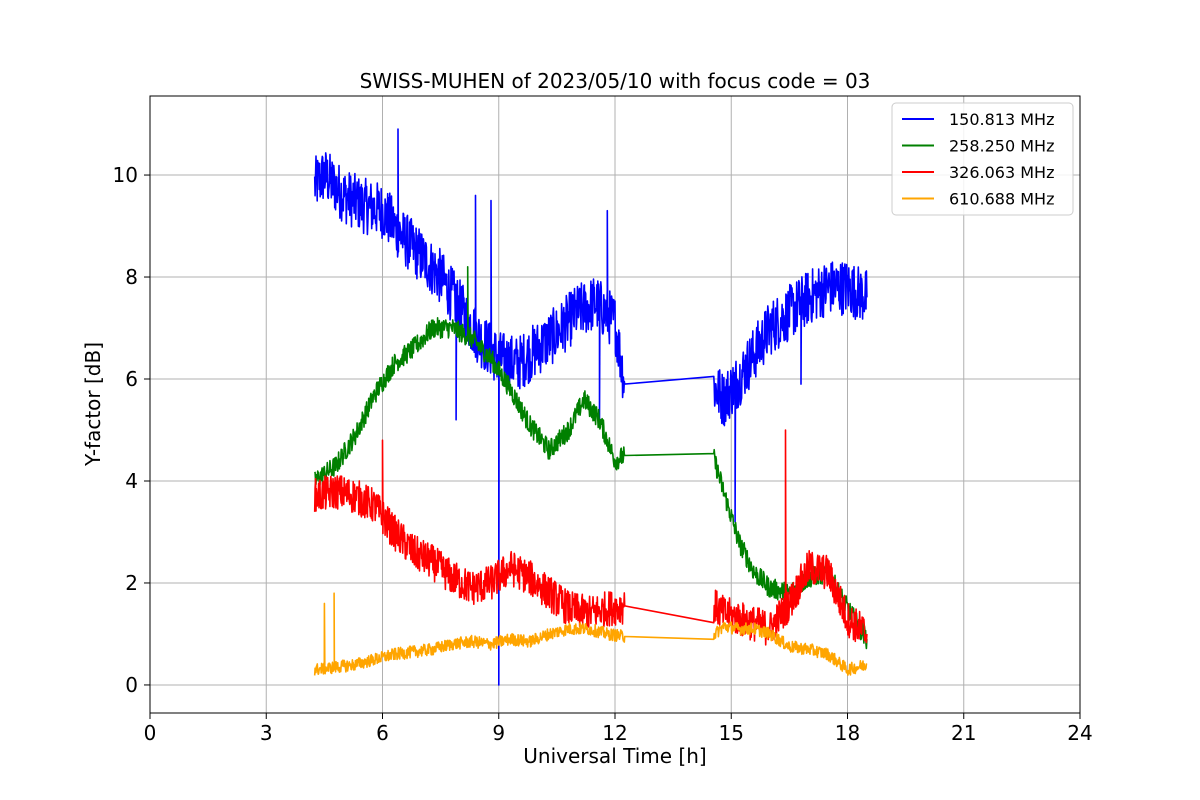  Describe the element at coordinates (131, 481) in the screenshot. I see `y-tick-label: 4` at that location.